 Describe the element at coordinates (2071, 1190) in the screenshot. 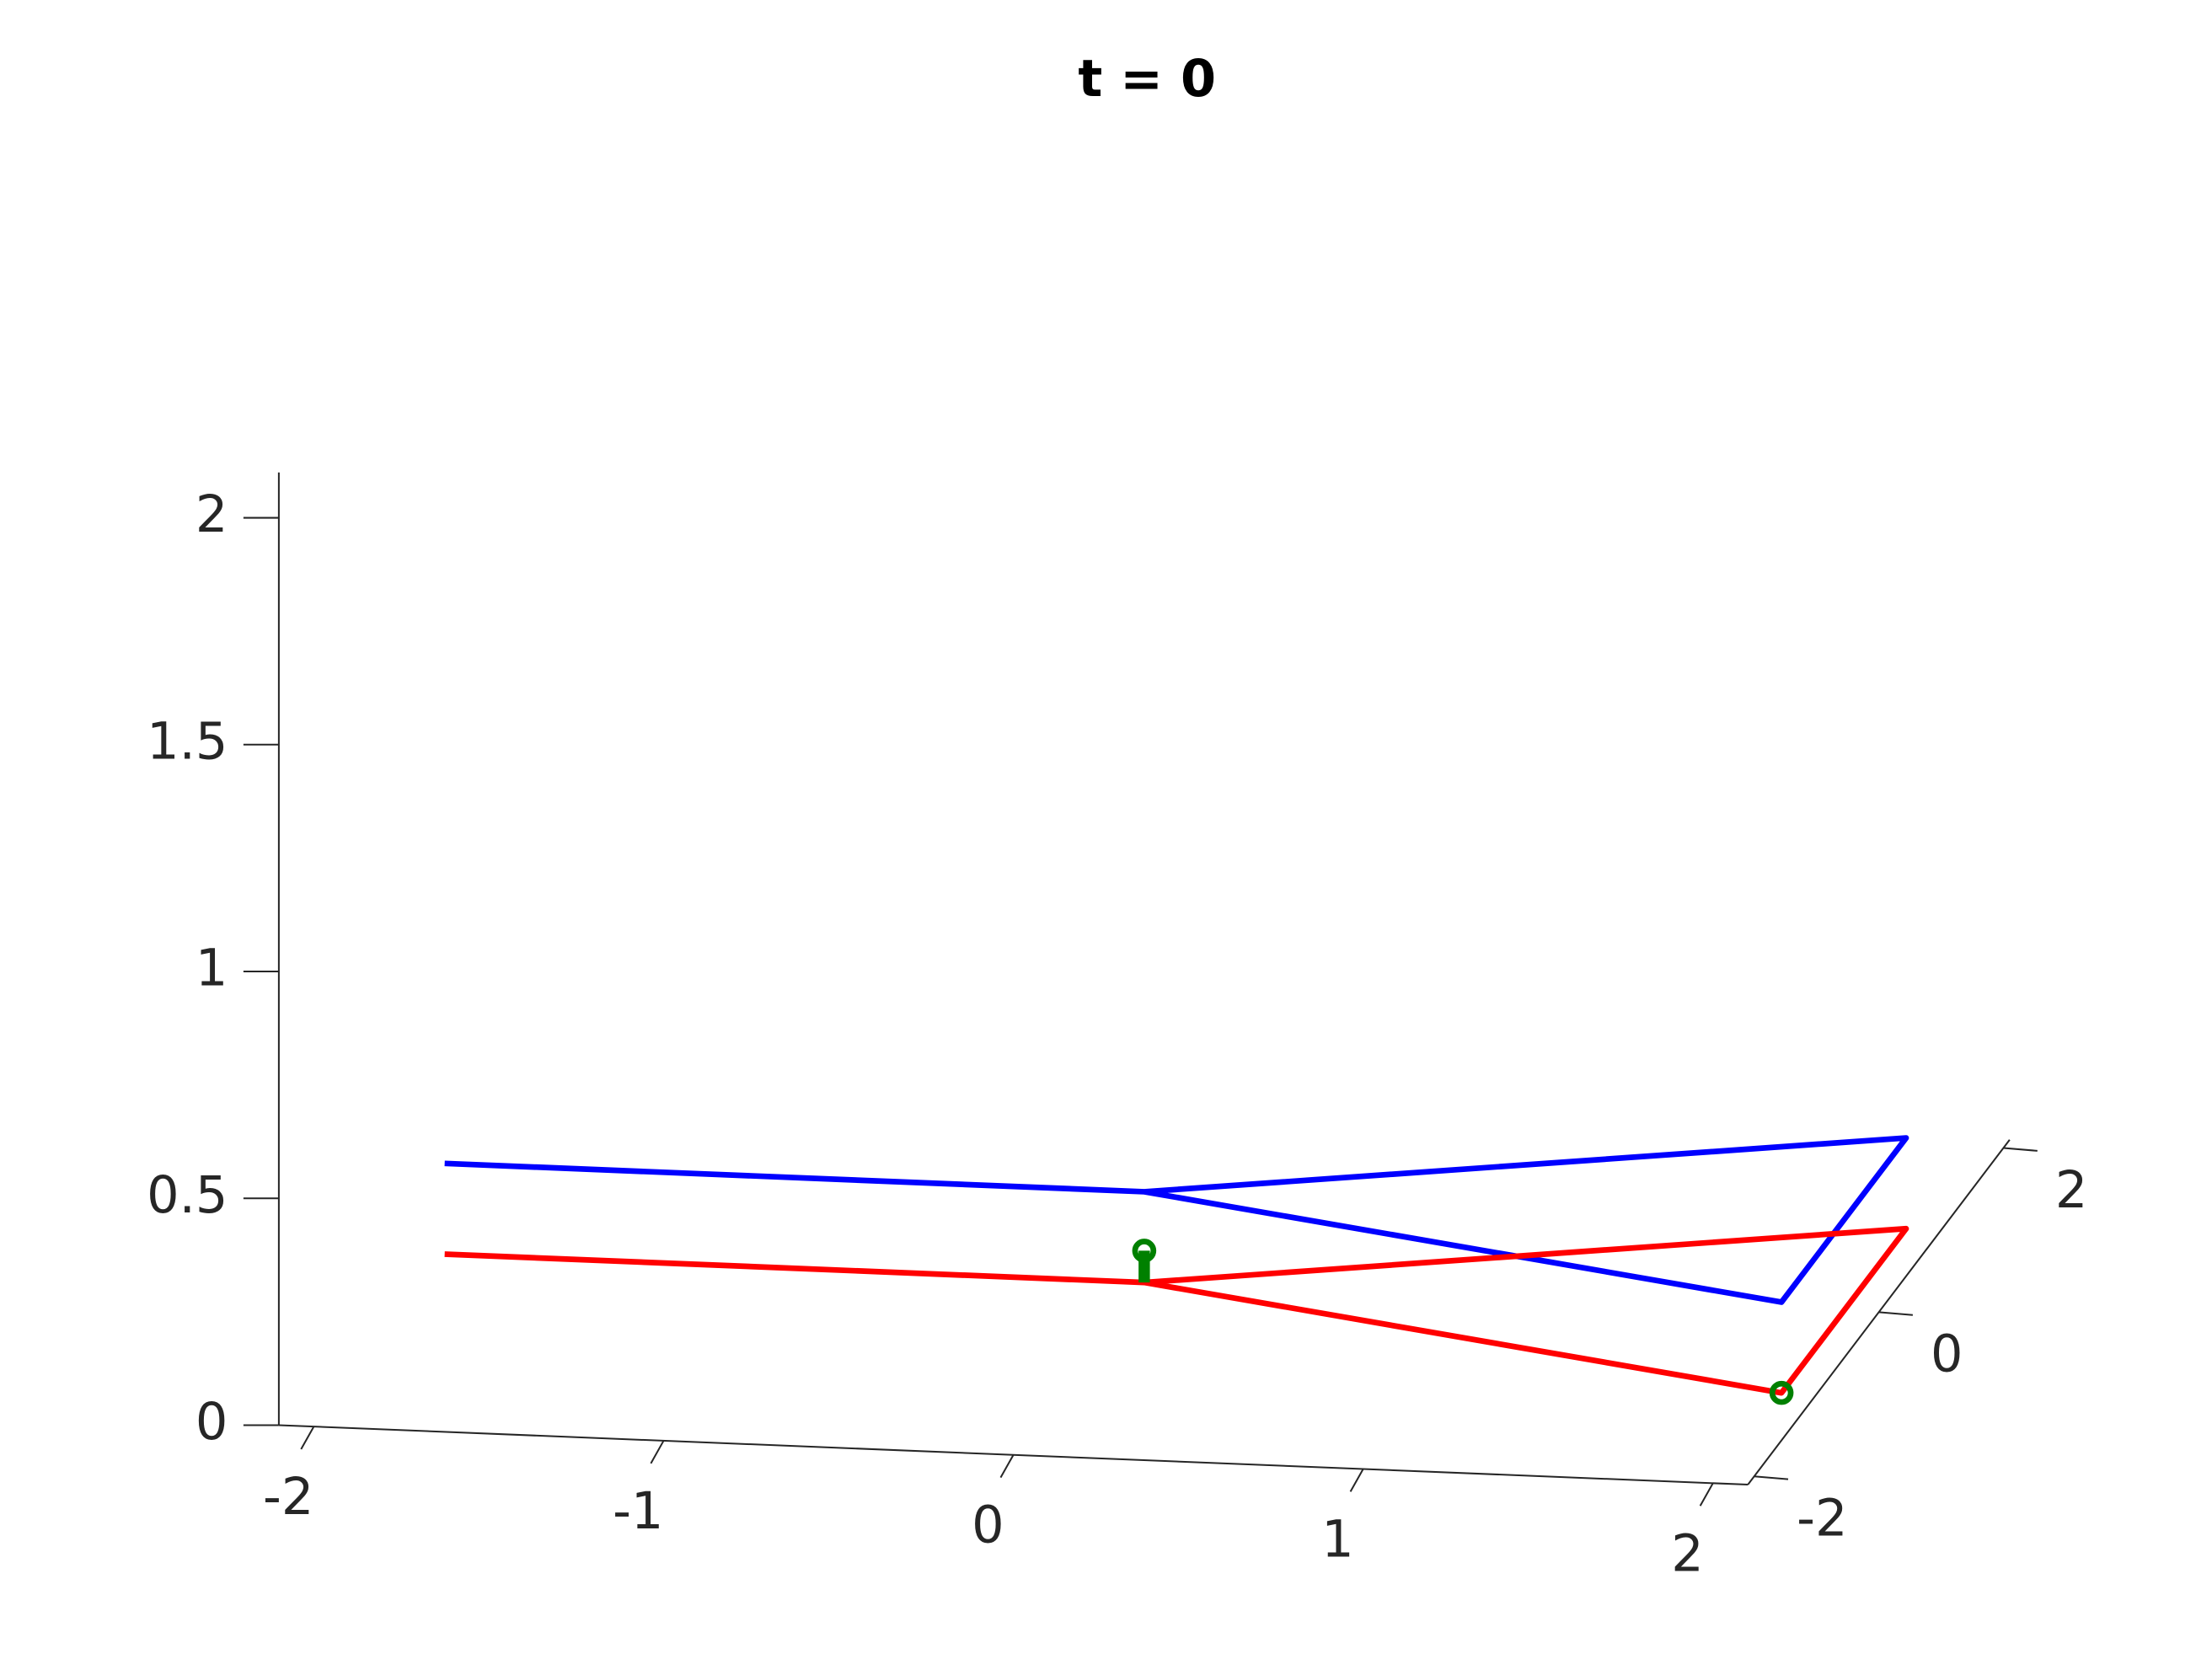

I see `y-tick-label: 2` at that location.